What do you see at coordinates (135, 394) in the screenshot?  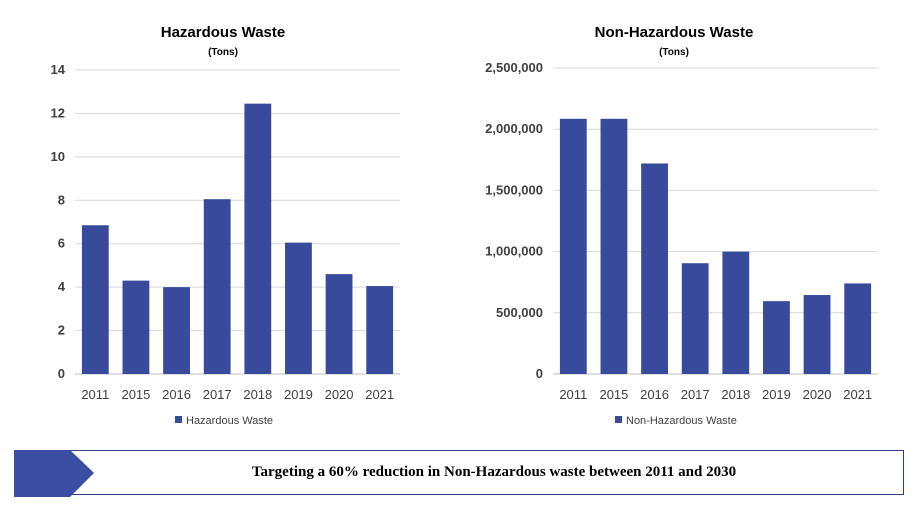 I see `haz-x-tick-label: 2015` at bounding box center [135, 394].